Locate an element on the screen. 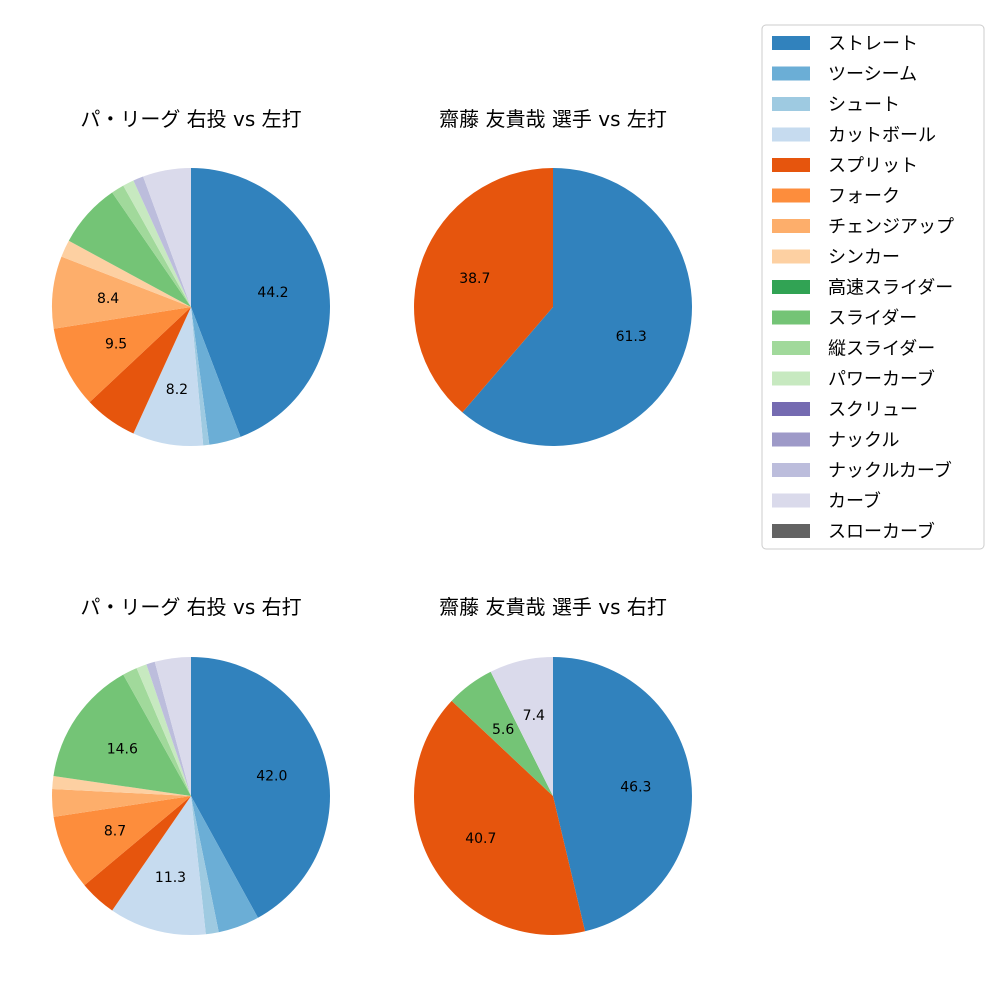 This screenshot has width=1000, height=1000. pie-slices-4: 46.3 40.7 5.6 7.4 is located at coordinates (553, 796).